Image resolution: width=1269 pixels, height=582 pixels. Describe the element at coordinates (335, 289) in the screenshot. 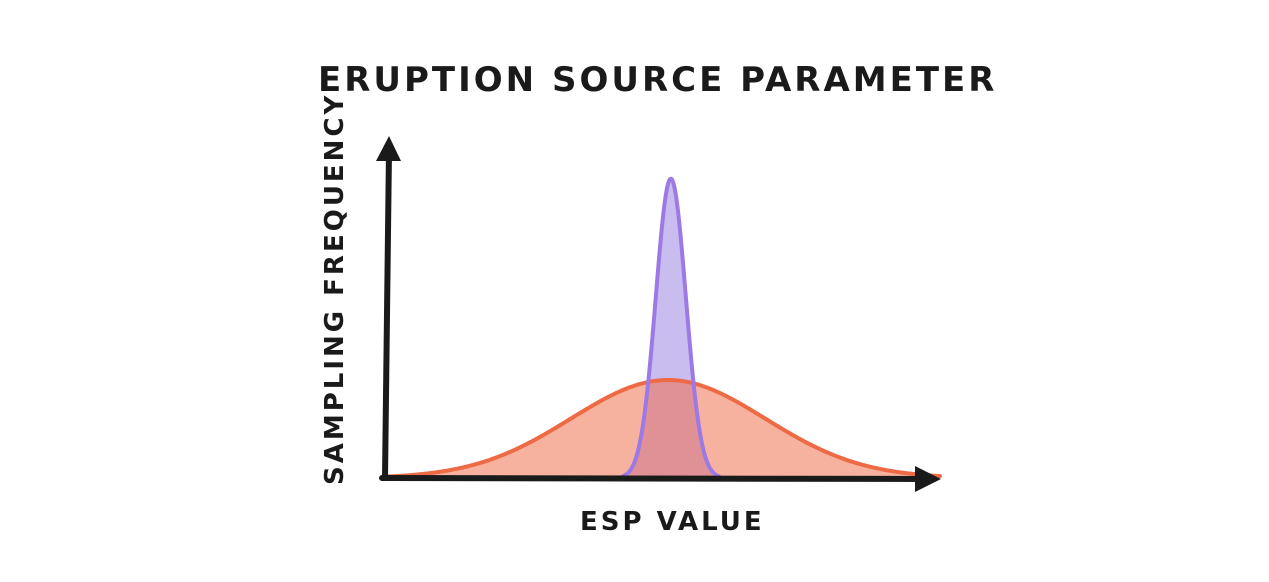

I see `y-axis-label: SAMPLING FREQUENCY` at that location.